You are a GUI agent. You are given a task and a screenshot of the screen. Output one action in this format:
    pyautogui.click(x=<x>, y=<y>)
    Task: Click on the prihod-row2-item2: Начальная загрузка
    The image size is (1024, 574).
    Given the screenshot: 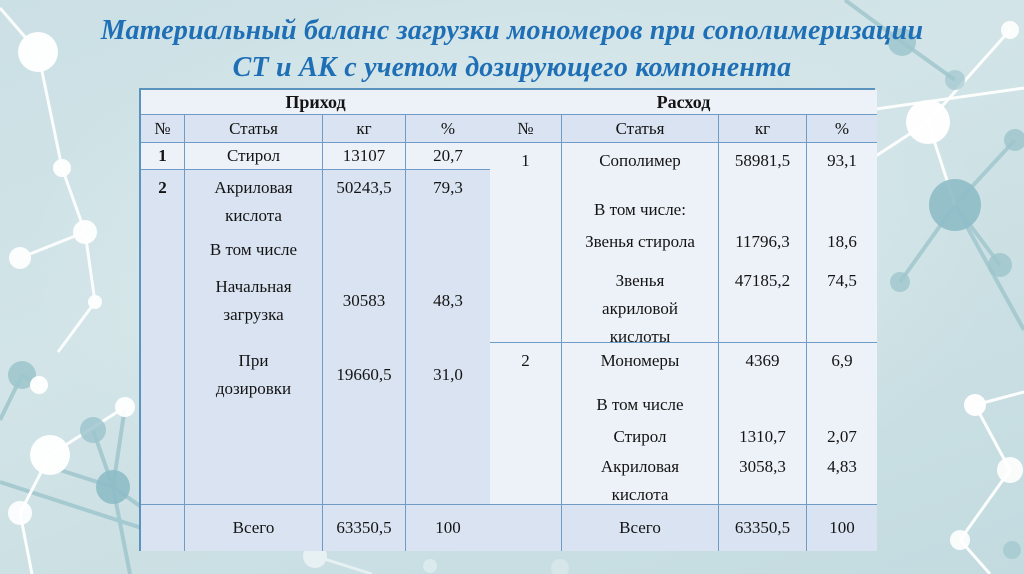 What is the action you would take?
    pyautogui.click(x=253, y=300)
    